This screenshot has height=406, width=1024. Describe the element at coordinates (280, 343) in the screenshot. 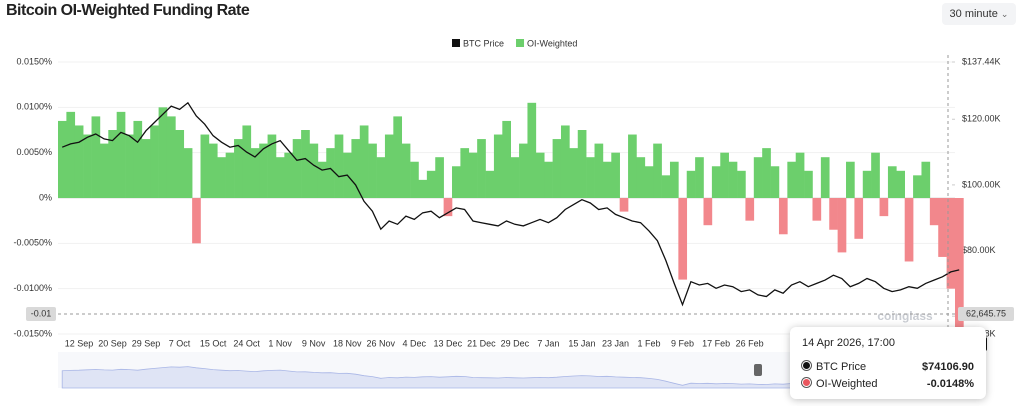

I see `x-tick-label: 1 Nov` at that location.